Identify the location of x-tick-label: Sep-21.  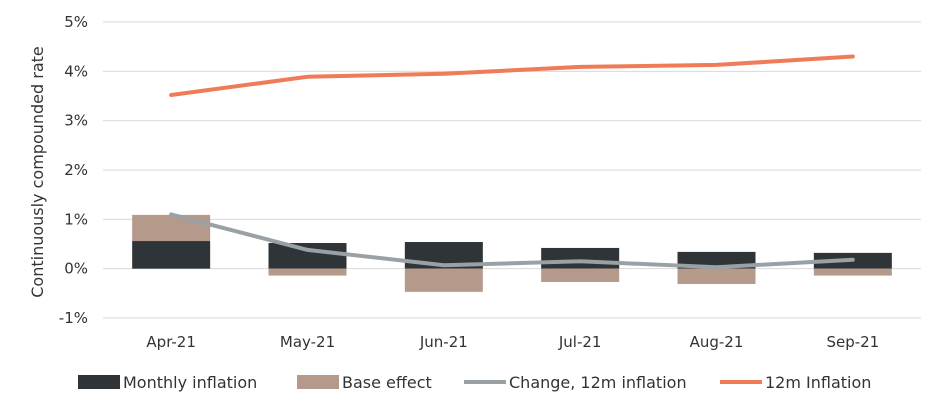
(852, 342).